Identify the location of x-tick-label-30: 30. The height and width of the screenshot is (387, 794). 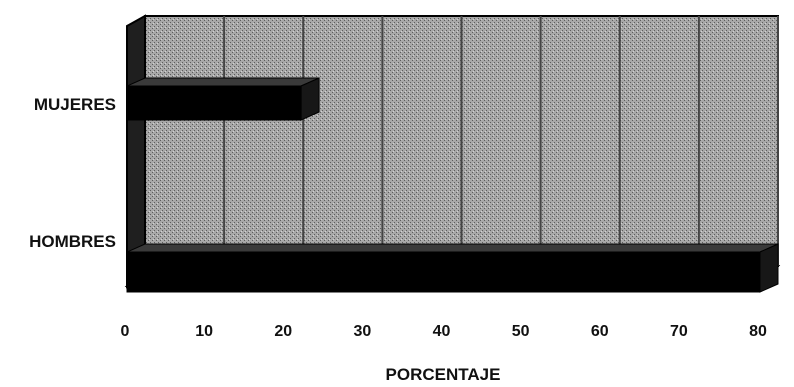
(362, 331).